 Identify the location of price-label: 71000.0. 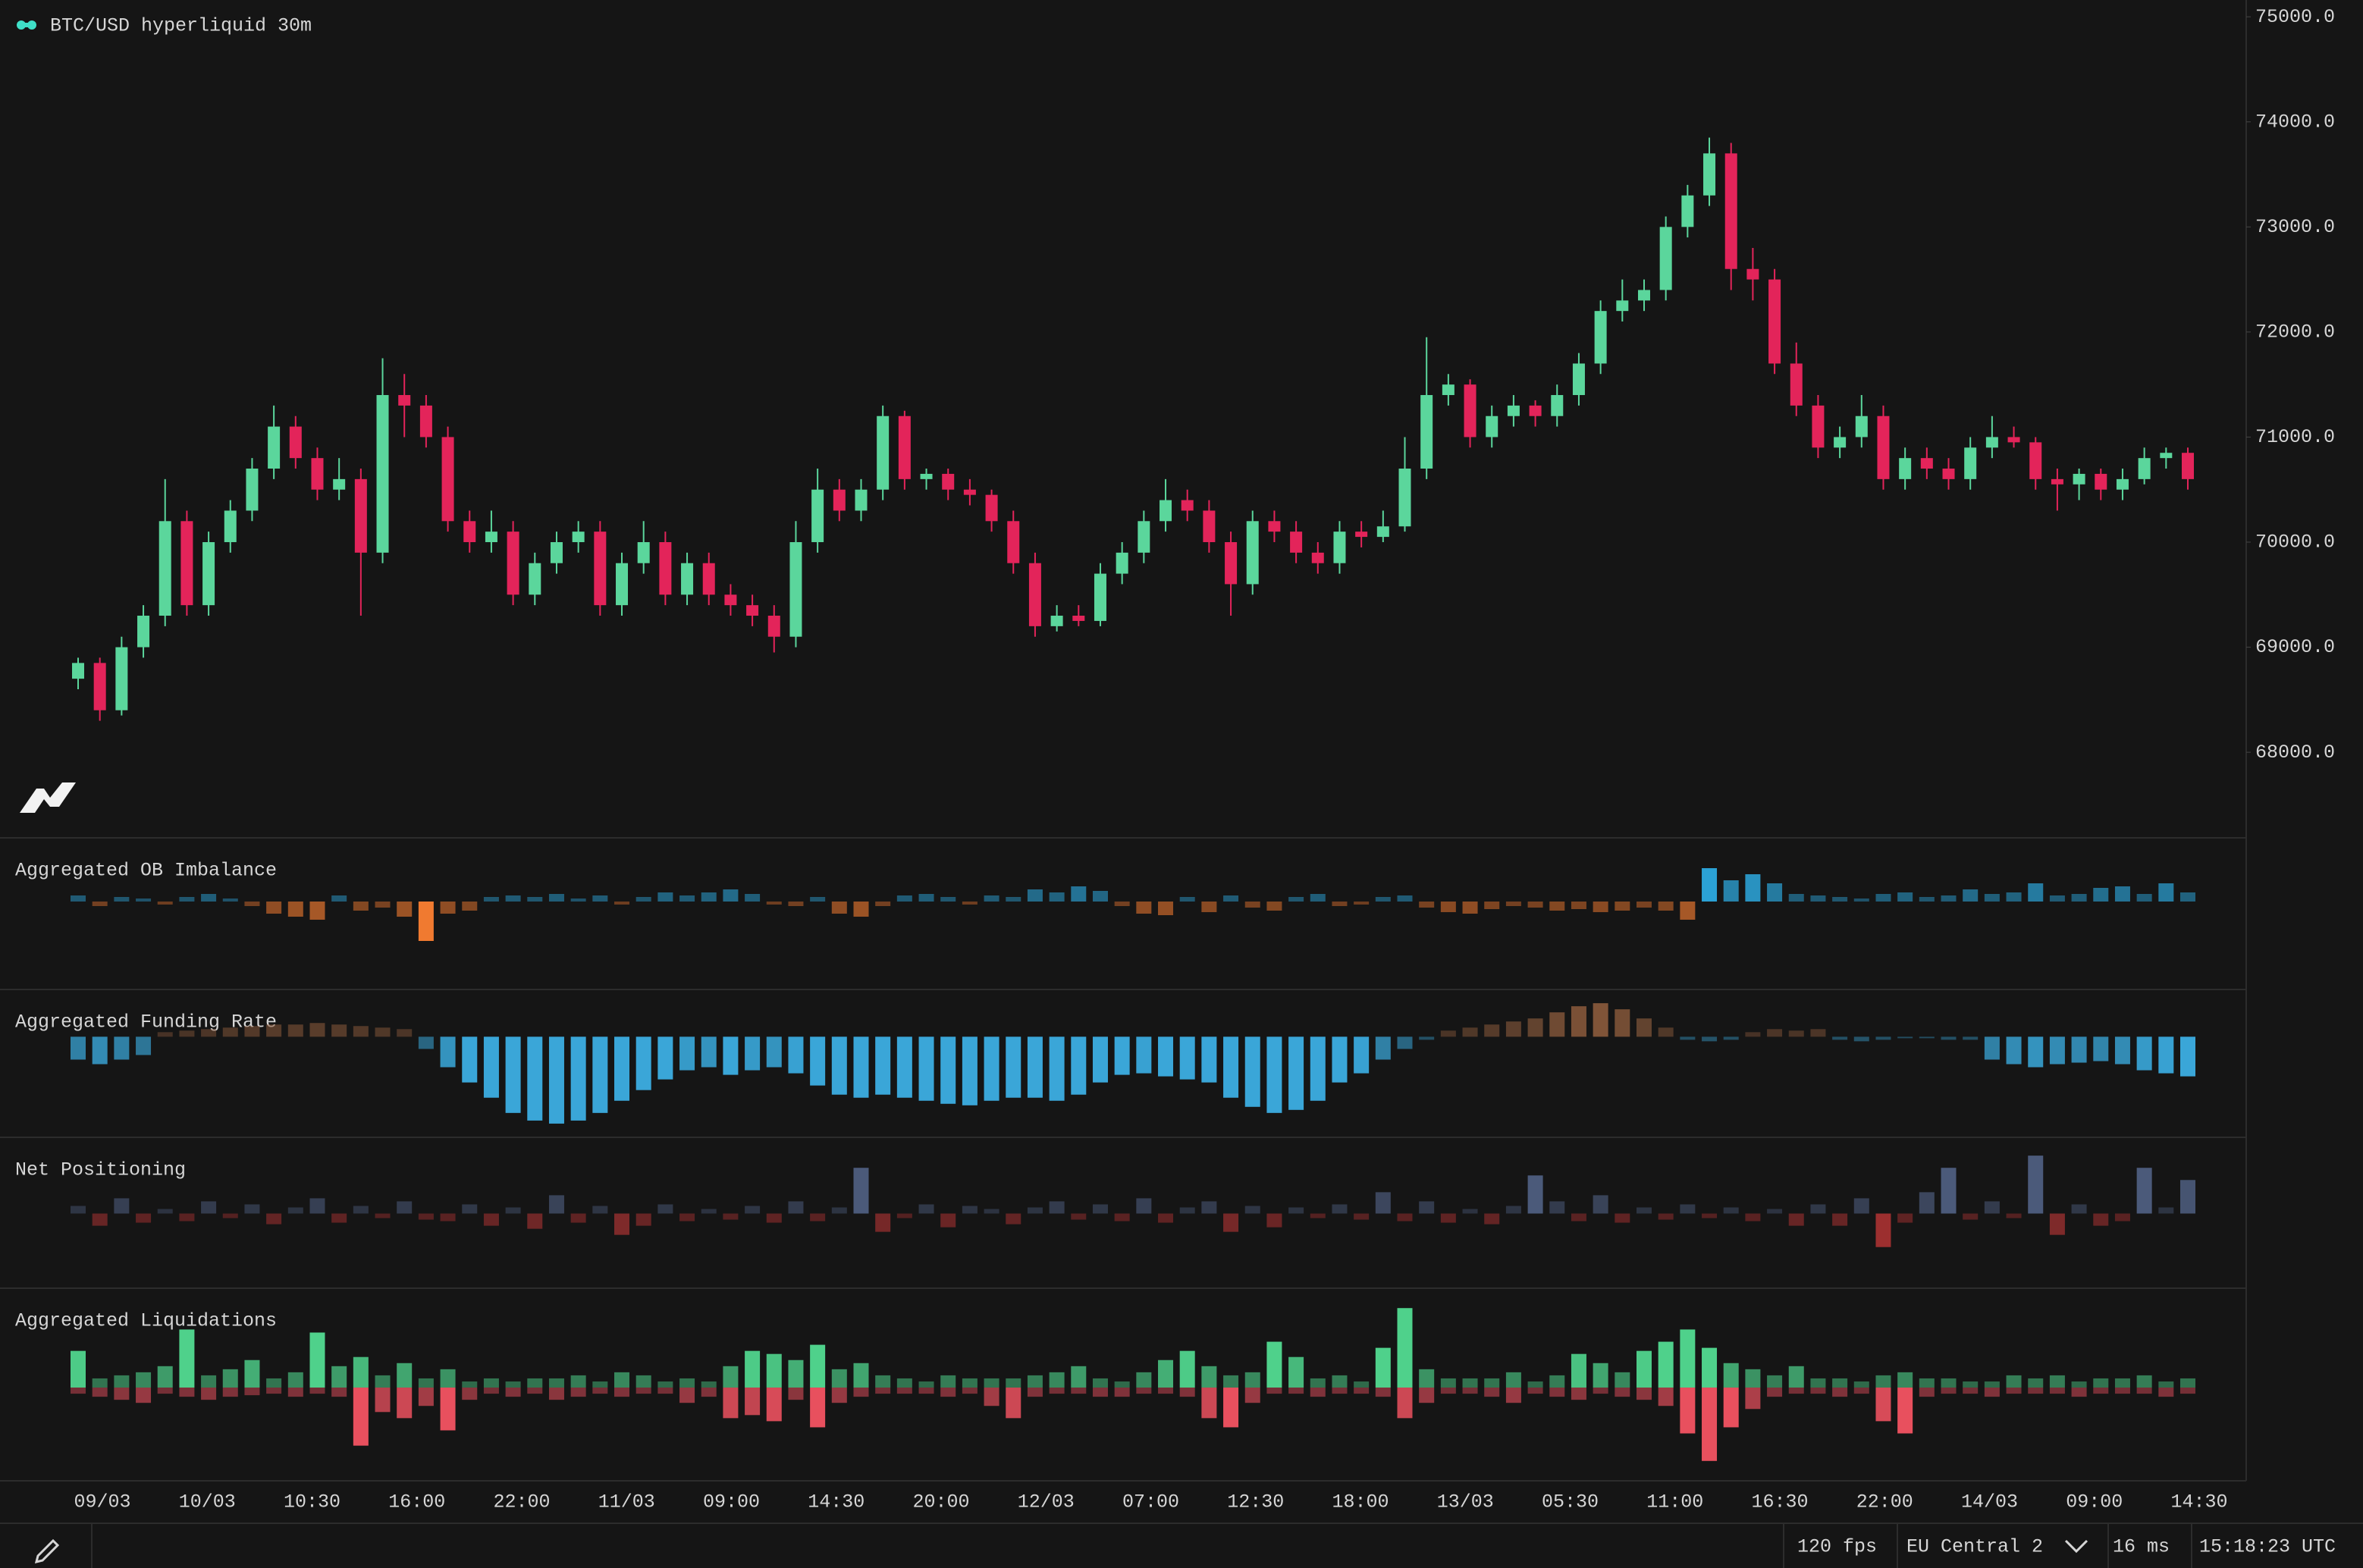
(2295, 437).